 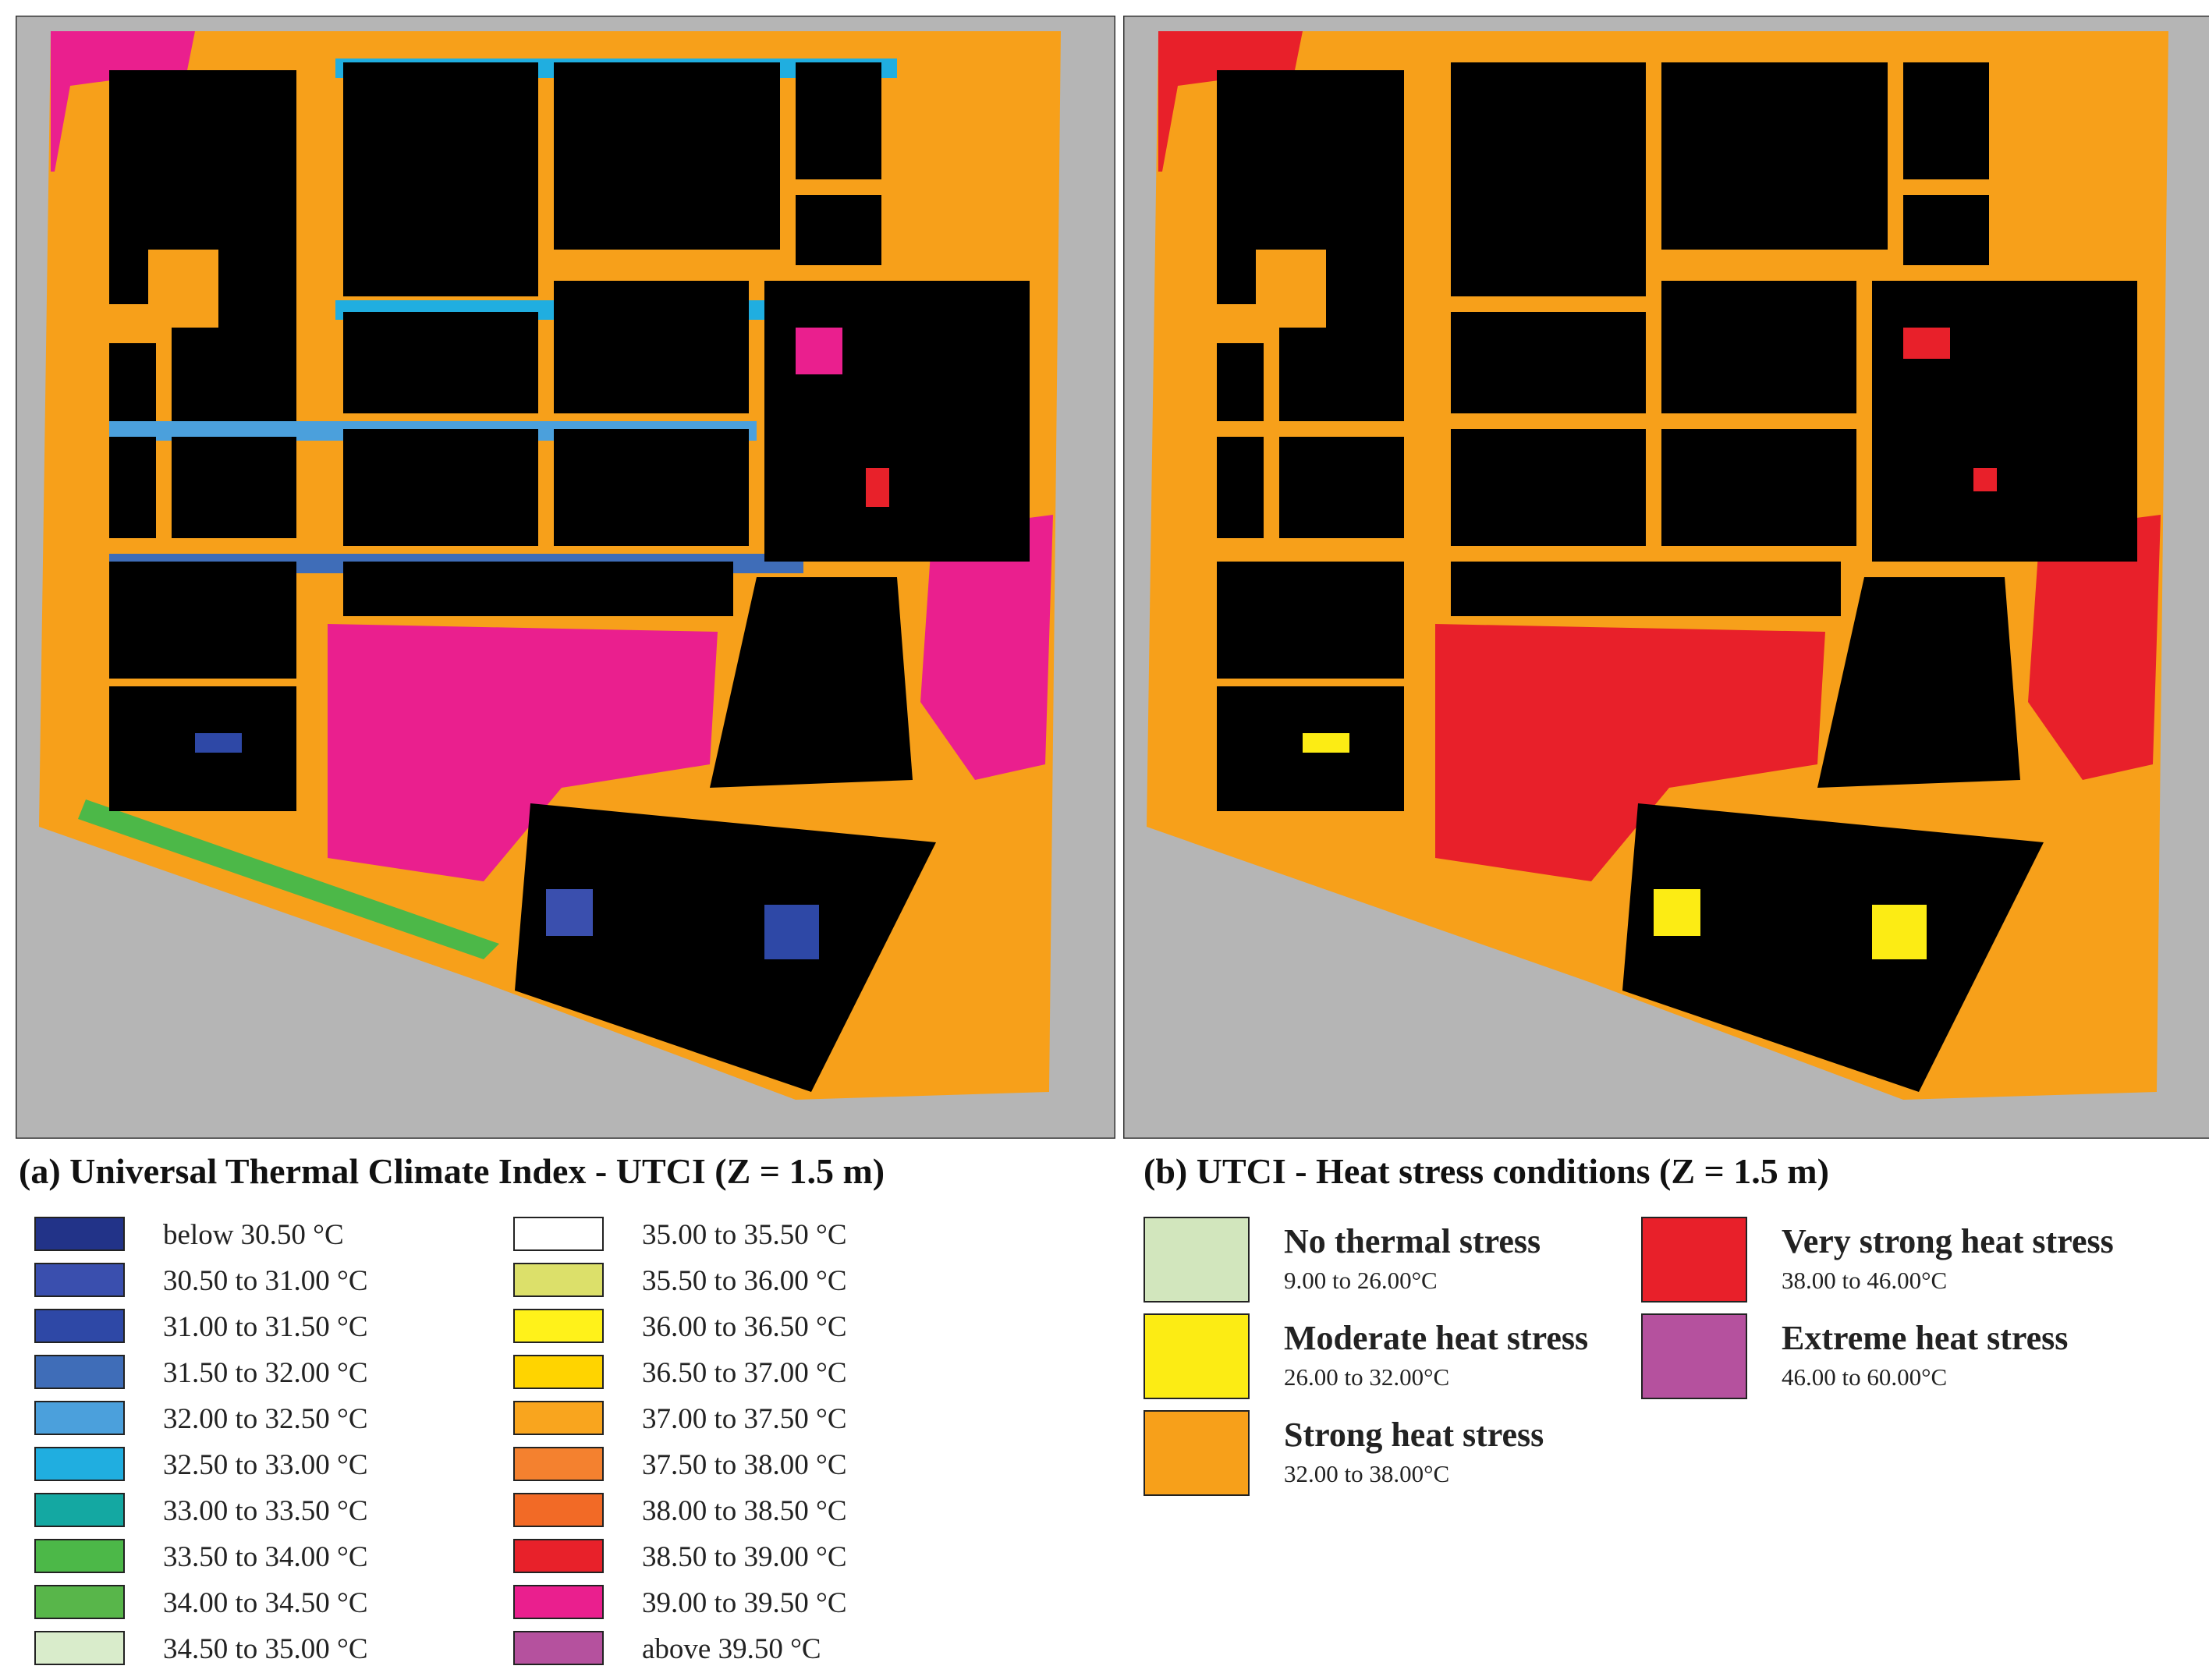 What do you see at coordinates (791, 932) in the screenshot?
I see `cool-court-b` at bounding box center [791, 932].